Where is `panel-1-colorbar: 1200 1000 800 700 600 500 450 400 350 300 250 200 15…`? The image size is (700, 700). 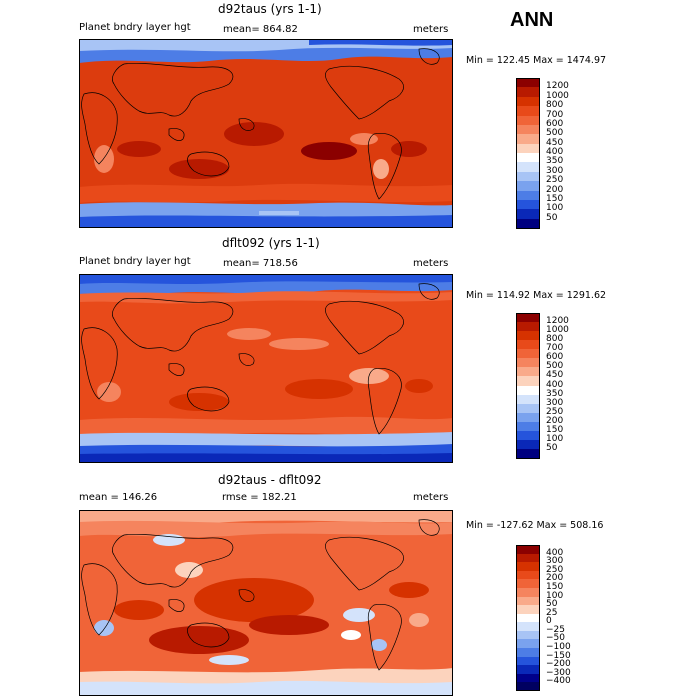 panel-1-colorbar: 1200 1000 800 700 600 500 450 400 350 300 250 200 15… is located at coordinates (551, 153).